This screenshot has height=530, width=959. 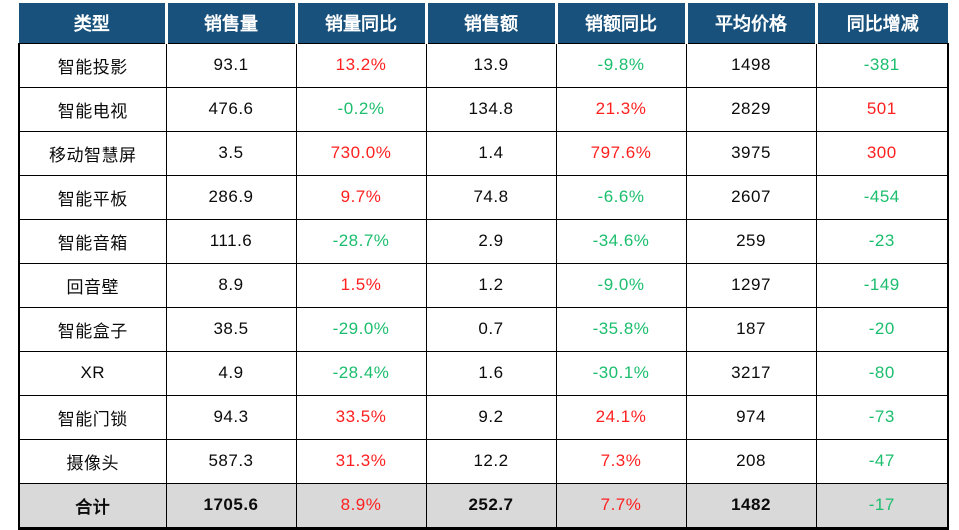 What do you see at coordinates (361, 329) in the screenshot?
I see `value-cell: -29.0%` at bounding box center [361, 329].